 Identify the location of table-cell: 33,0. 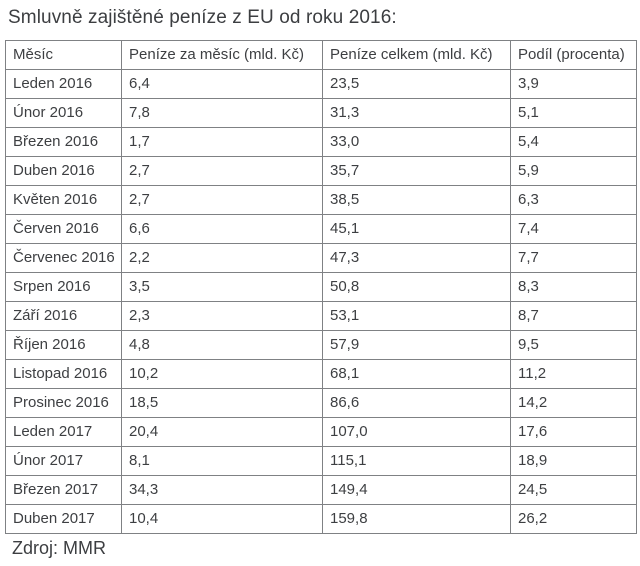
(416, 142).